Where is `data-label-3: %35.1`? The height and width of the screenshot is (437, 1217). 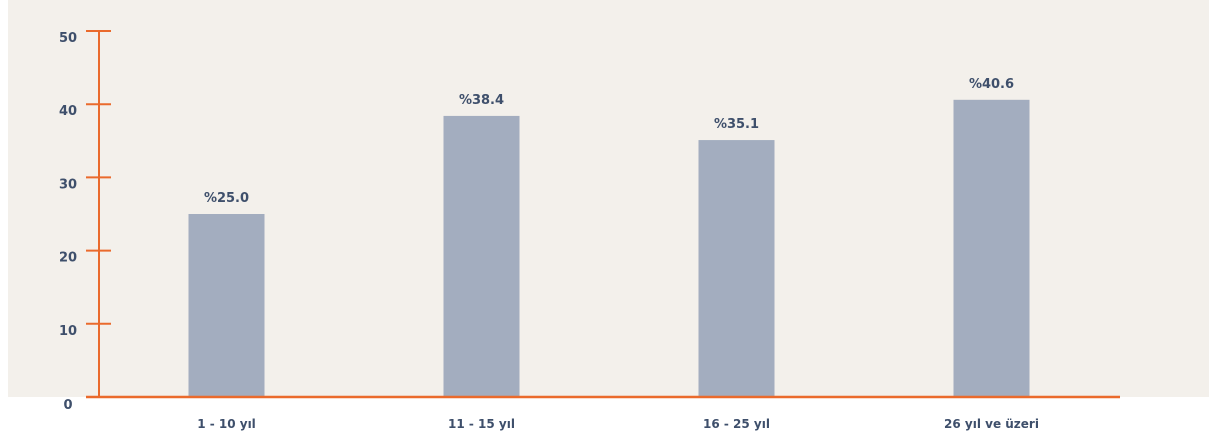
data-label-3: %35.1 is located at coordinates (736, 124).